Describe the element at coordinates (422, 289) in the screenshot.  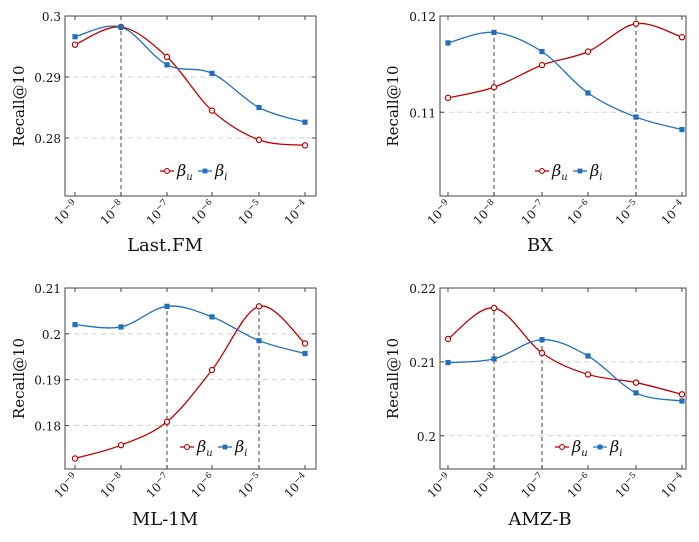
I see `y-tick-label: 0.22` at that location.